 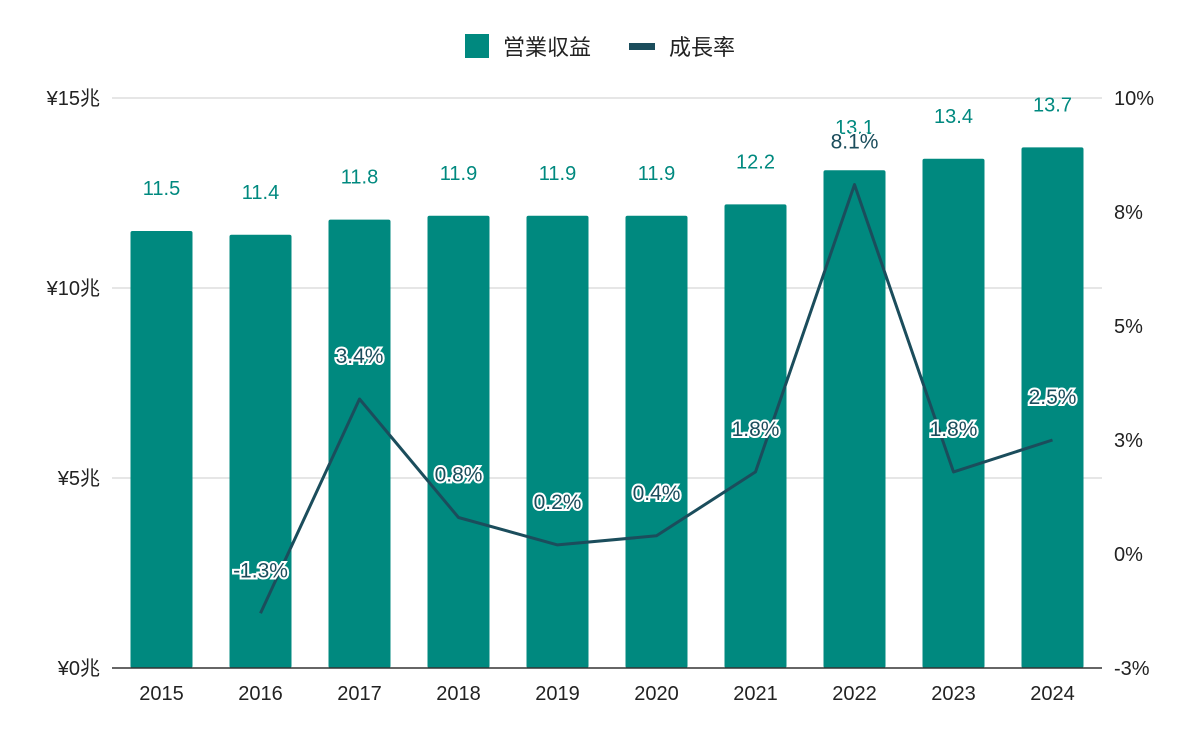 What do you see at coordinates (656, 694) in the screenshot?
I see `x-tick-label: 2020` at bounding box center [656, 694].